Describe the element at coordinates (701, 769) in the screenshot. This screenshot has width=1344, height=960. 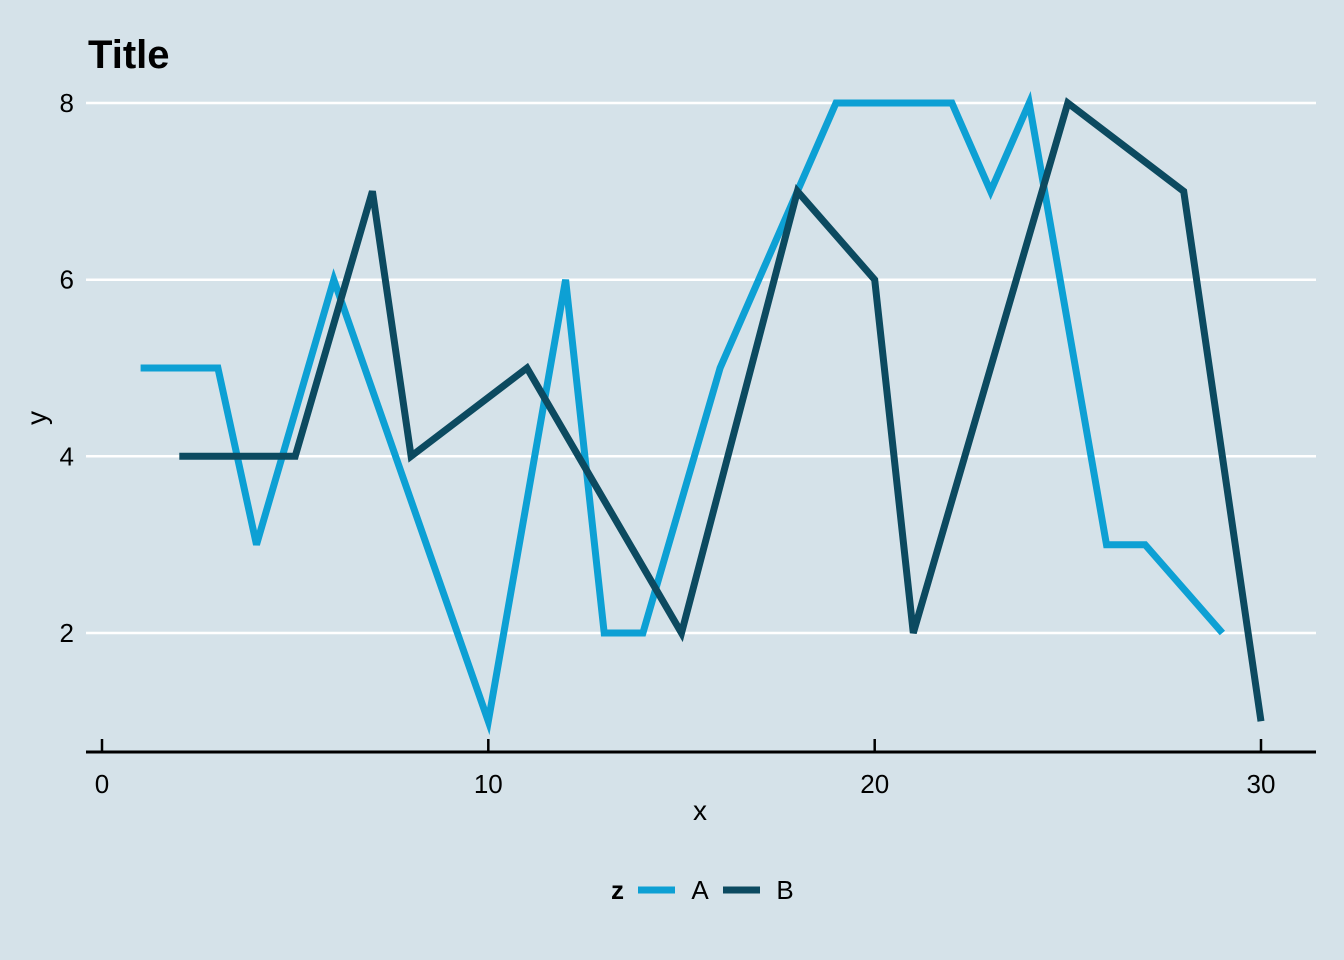
I see `x-axis: 0 10 20 30` at that location.